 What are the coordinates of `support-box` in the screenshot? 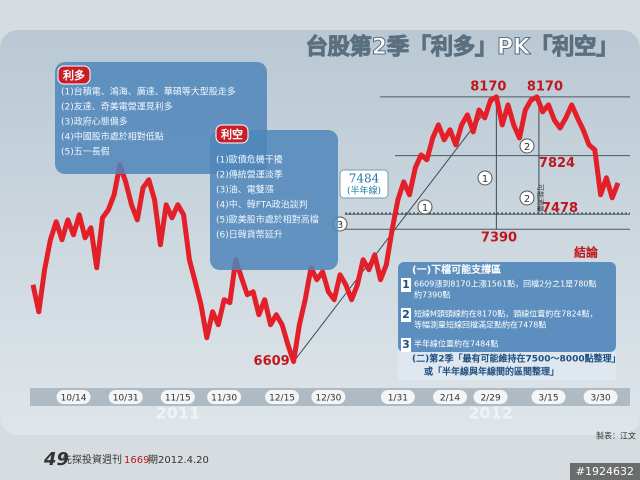 It's located at (507, 307).